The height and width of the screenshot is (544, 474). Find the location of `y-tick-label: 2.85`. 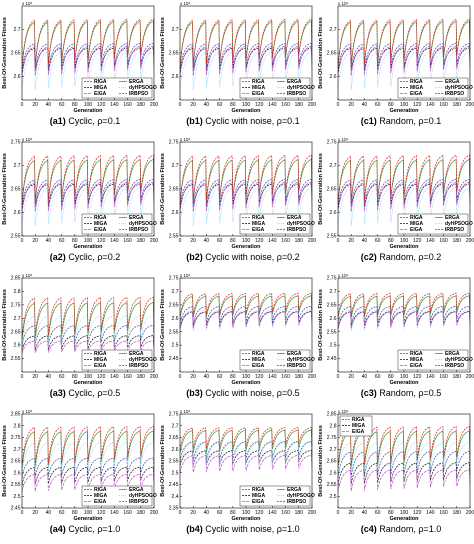

y-tick-label: 2.85 is located at coordinates (16, 415).